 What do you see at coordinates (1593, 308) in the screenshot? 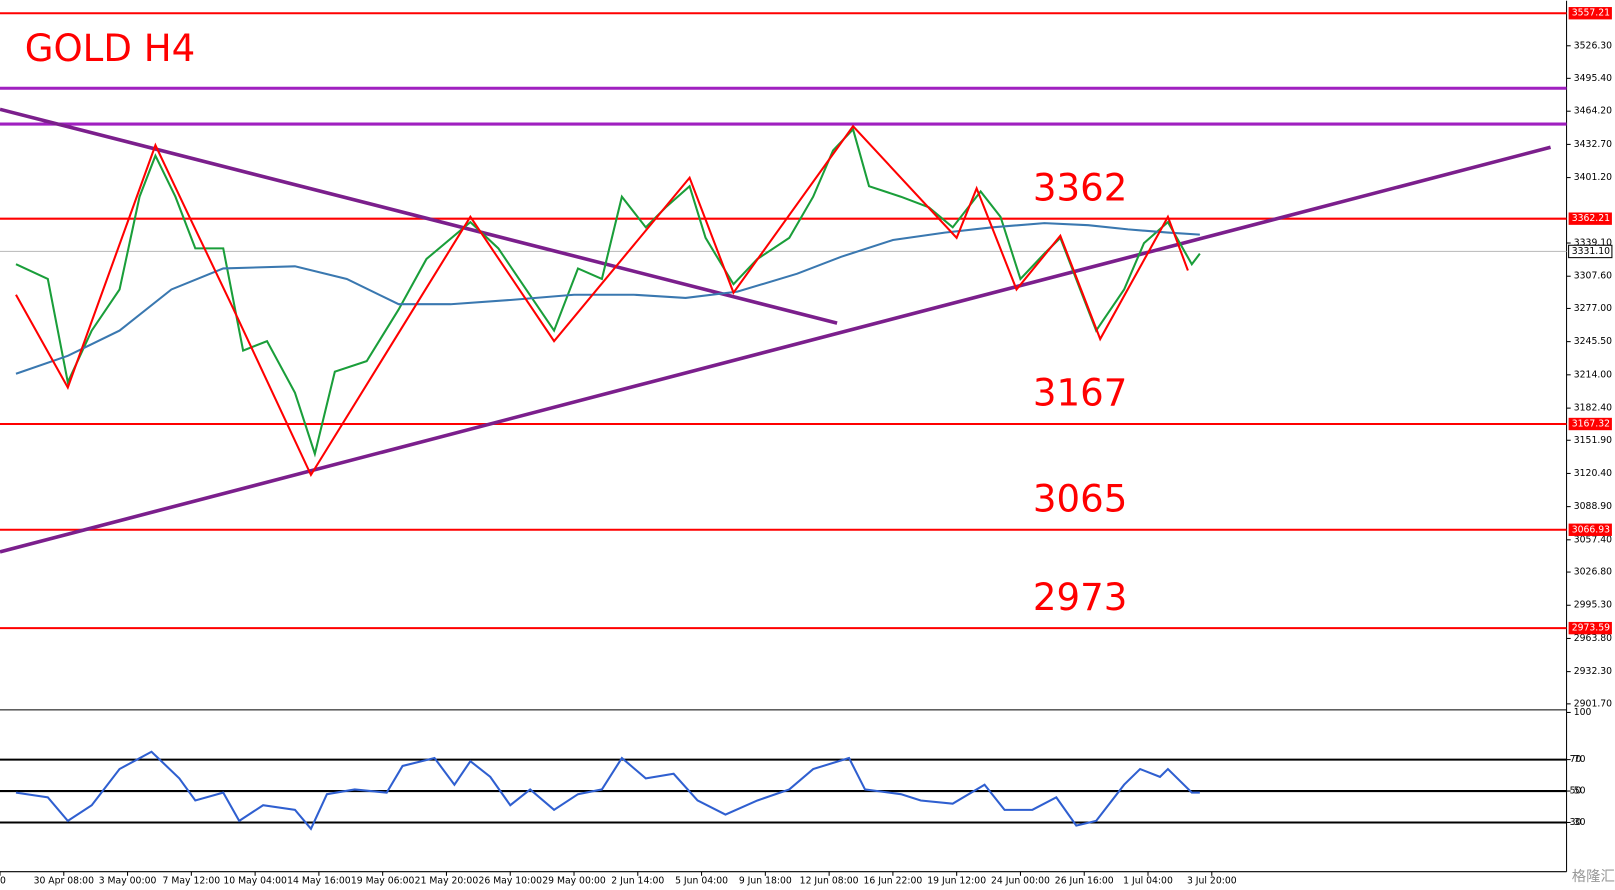
I see `y-tick-label: 3277.00` at bounding box center [1593, 308].